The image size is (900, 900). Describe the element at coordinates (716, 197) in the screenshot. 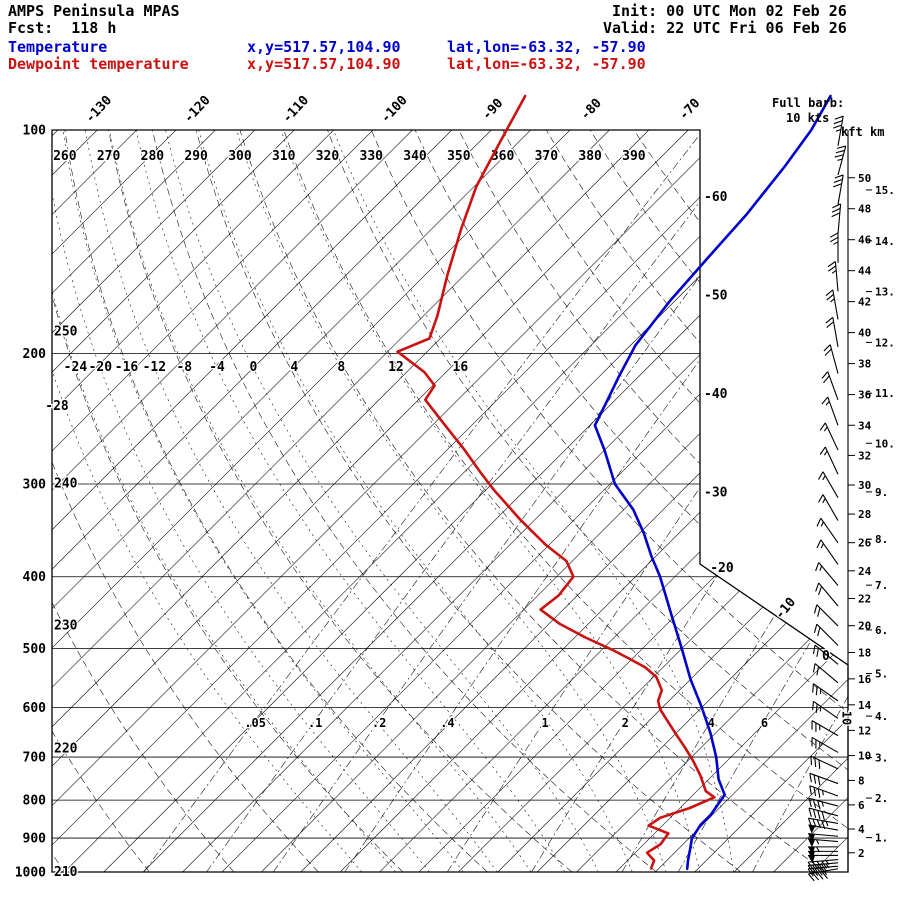

I see `svg-text: -60` at that location.